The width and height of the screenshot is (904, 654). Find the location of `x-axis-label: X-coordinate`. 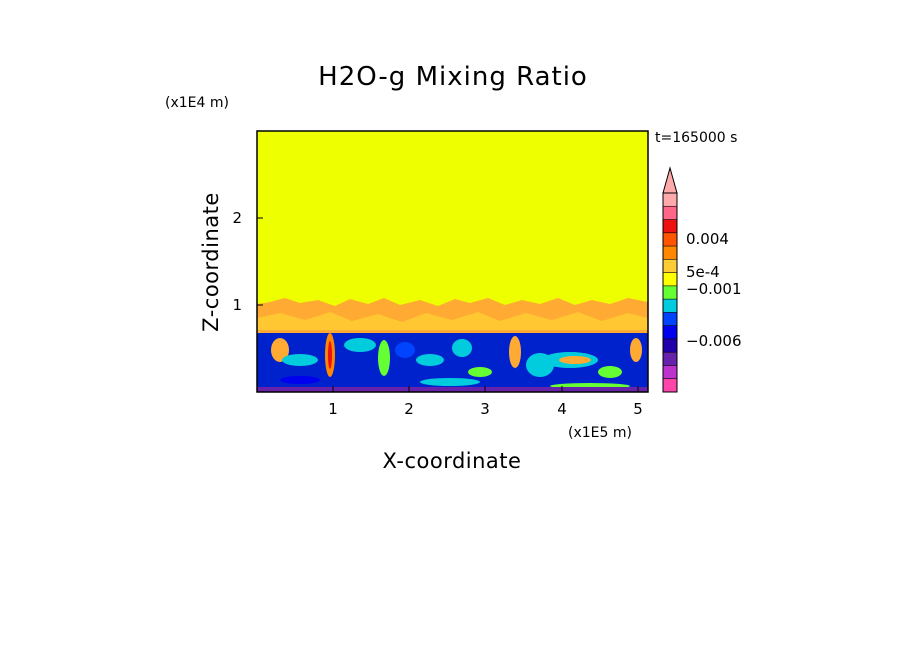

x-axis-label: X-coordinate is located at coordinates (452, 461).